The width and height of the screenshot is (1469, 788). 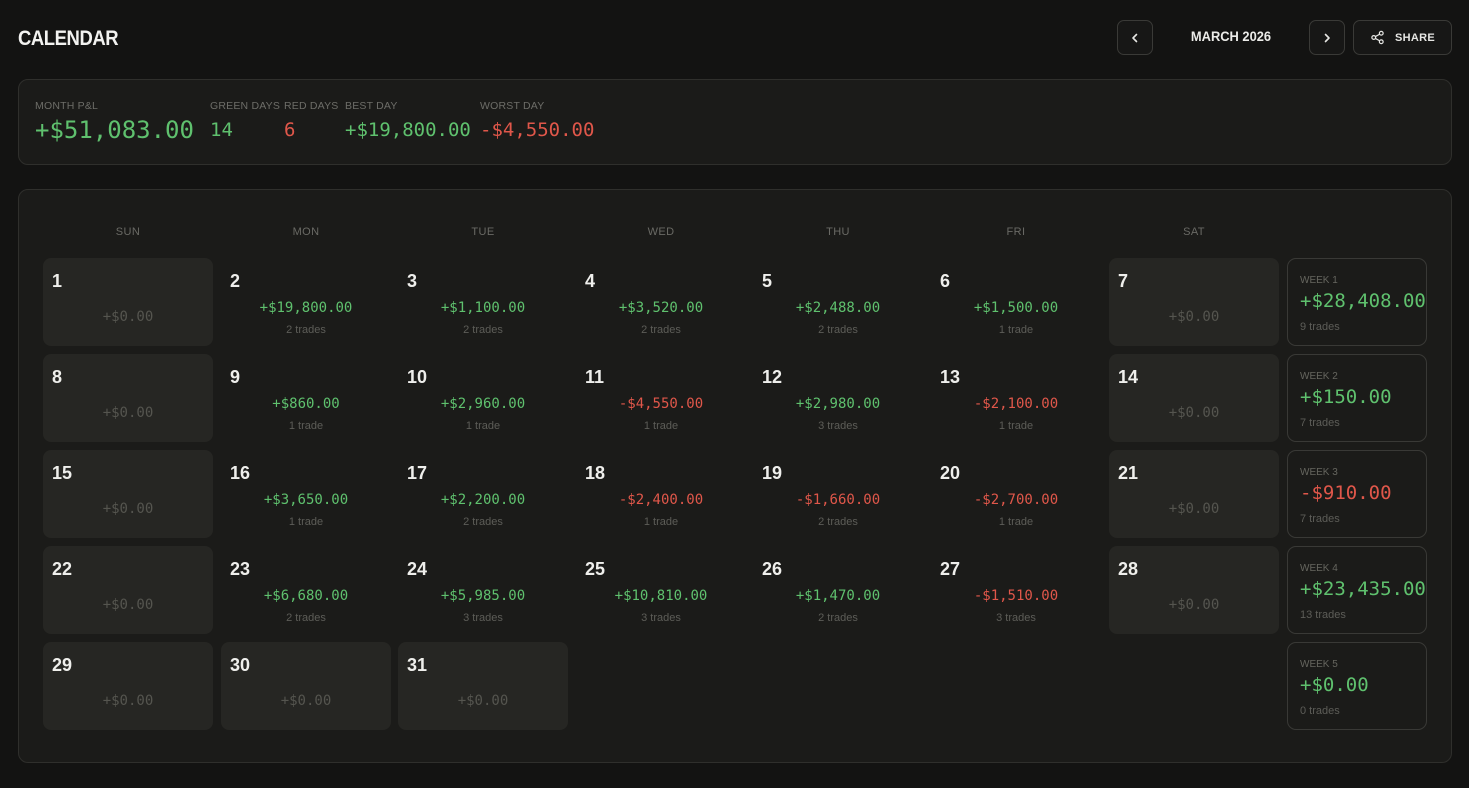 What do you see at coordinates (661, 500) in the screenshot?
I see `day-pnl: -$2,400.00` at bounding box center [661, 500].